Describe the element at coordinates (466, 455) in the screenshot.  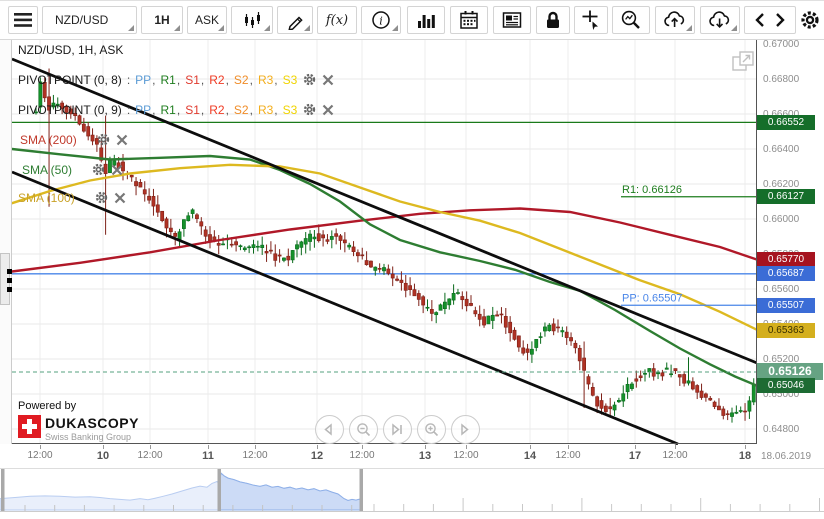
I see `time-tick-label: 12:00` at that location.